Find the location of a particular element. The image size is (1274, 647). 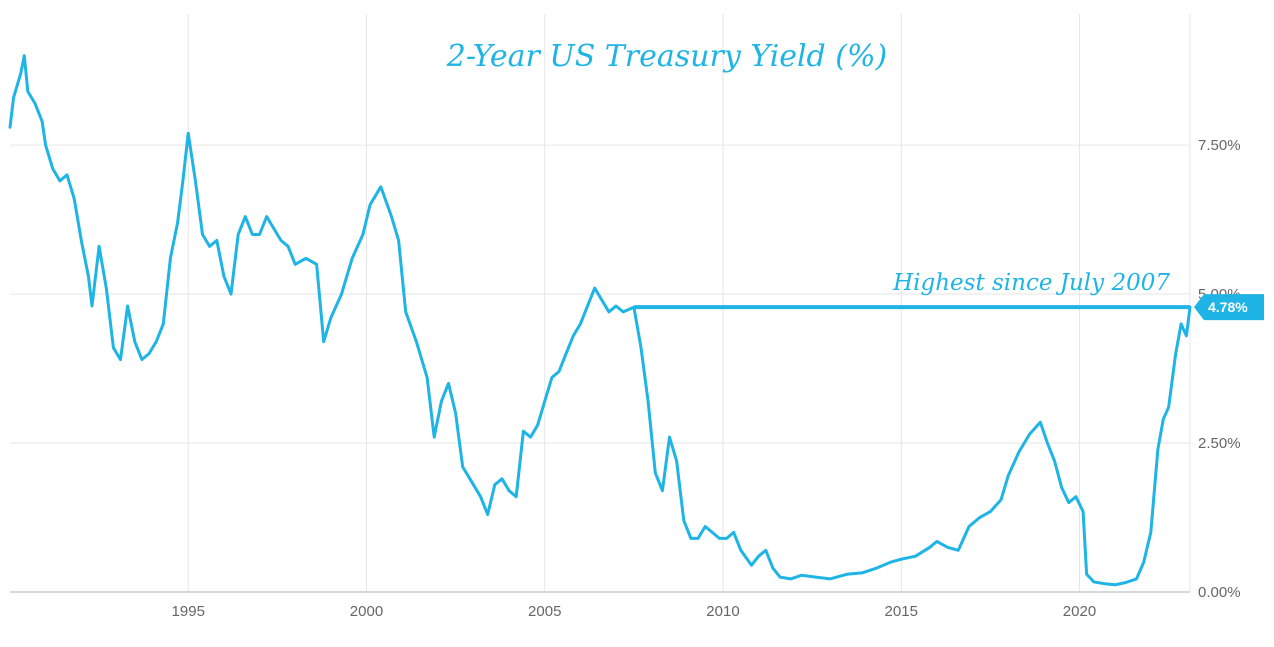

y-tick-label: 2.50% is located at coordinates (1219, 443).